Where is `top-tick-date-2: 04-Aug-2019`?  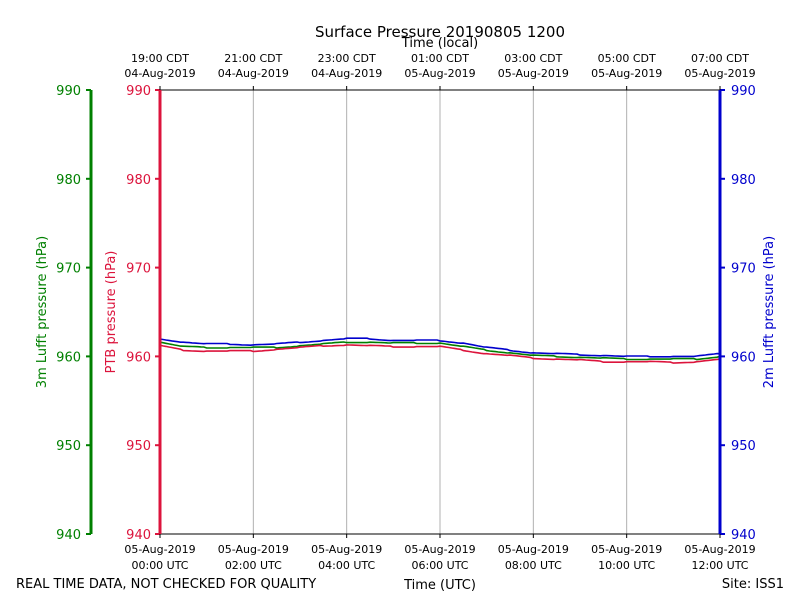
top-tick-date-2: 04-Aug-2019 is located at coordinates (253, 73).